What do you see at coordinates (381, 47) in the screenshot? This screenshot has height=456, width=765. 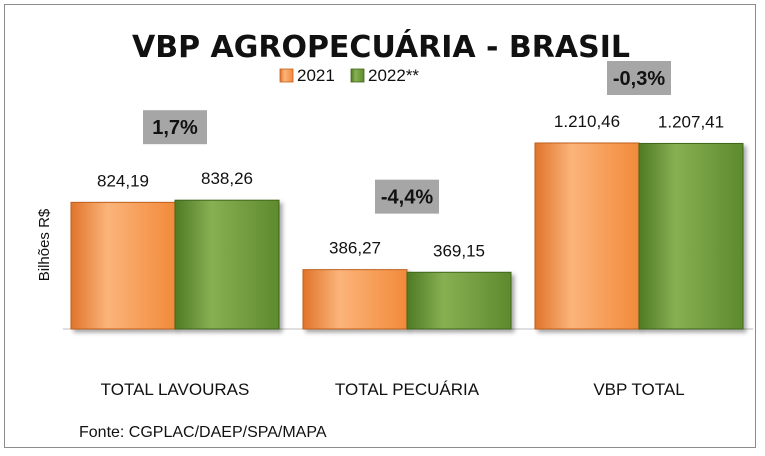 I see `chart-title: VBP AGROPECUÁRIA - BRASIL` at bounding box center [381, 47].